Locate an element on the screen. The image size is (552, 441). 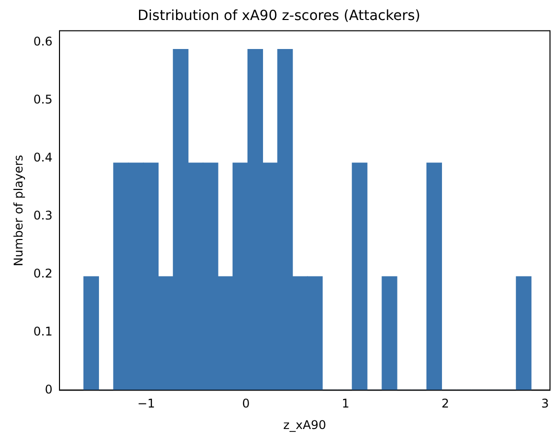
y-tick-label: 0.5 is located at coordinates (42, 99).